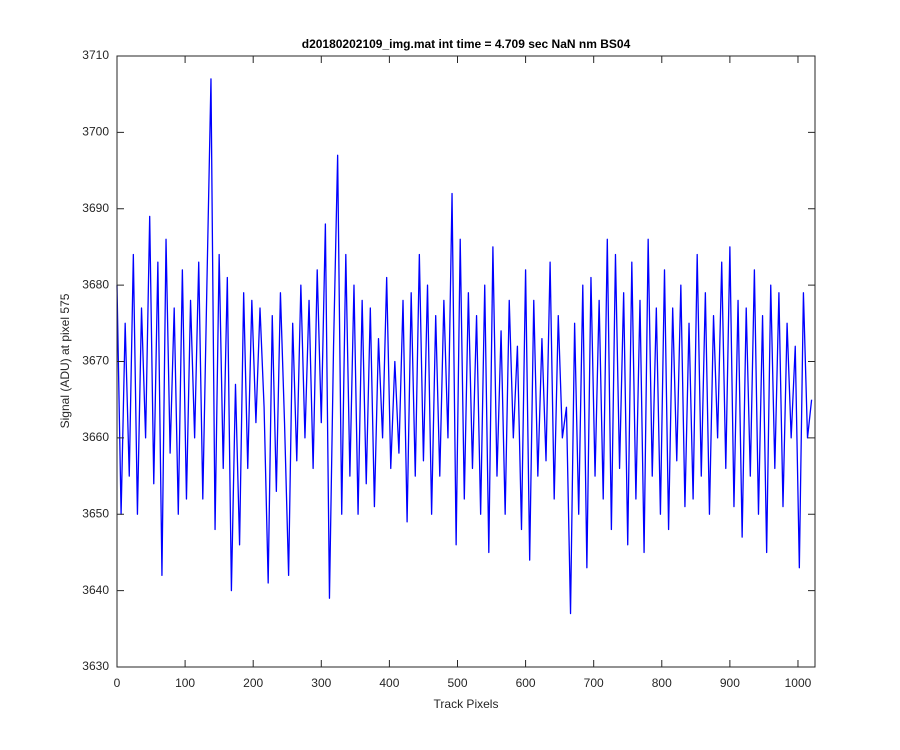  What do you see at coordinates (95, 590) in the screenshot?
I see `y-tick-label: 3640` at bounding box center [95, 590].